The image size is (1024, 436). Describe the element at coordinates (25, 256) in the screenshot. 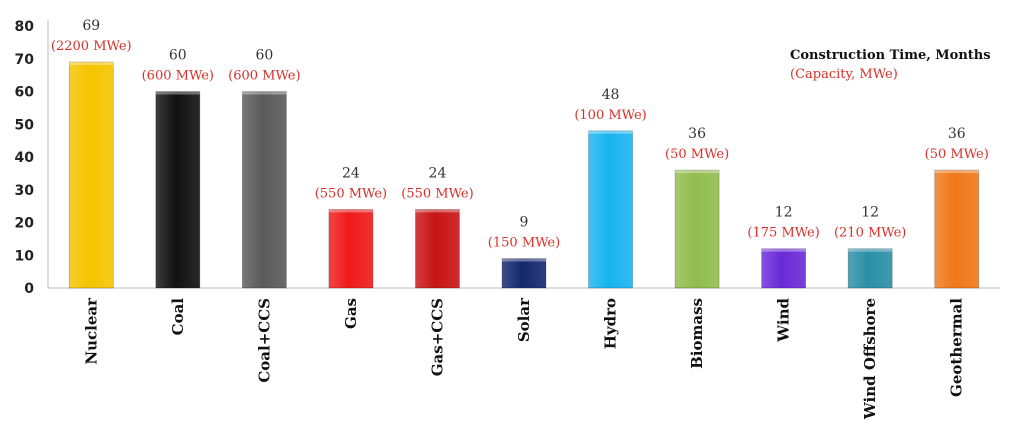

I see `y-tick-label: 10` at that location.